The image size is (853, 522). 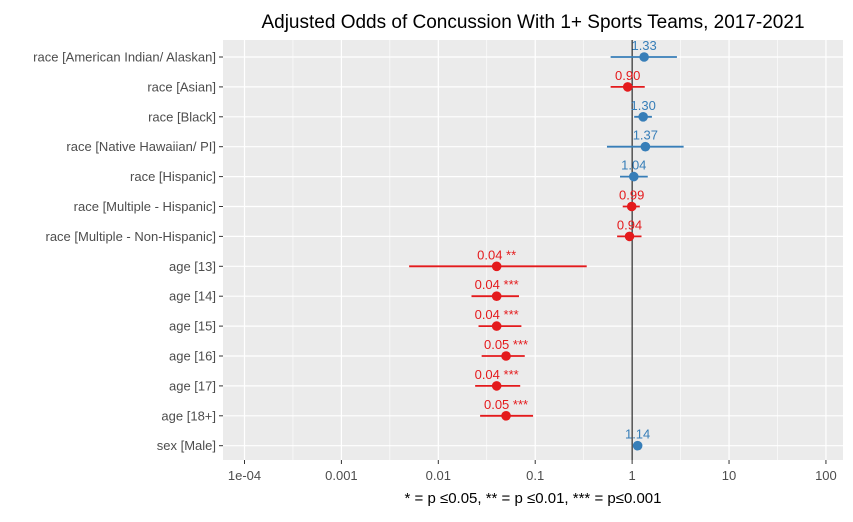 I want to click on y-tick-label: age [14], so click(x=192, y=296).